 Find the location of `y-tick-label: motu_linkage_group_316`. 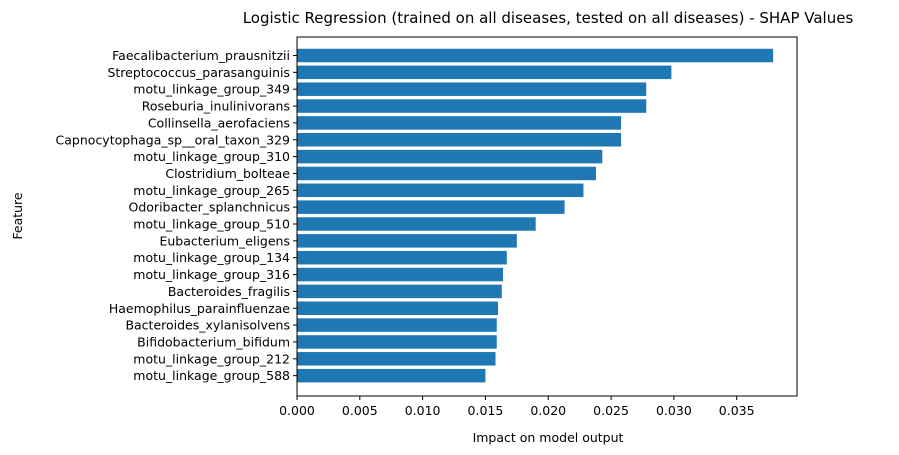

y-tick-label: motu_linkage_group_316 is located at coordinates (211, 274).